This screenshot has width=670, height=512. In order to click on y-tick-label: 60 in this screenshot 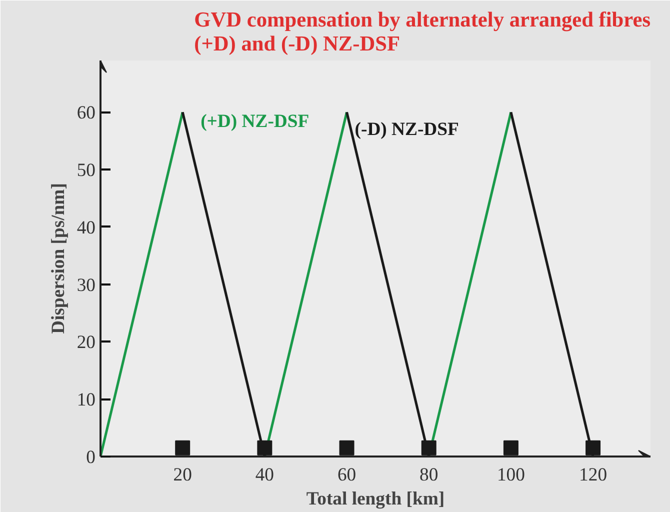, I will do `click(86, 113)`.